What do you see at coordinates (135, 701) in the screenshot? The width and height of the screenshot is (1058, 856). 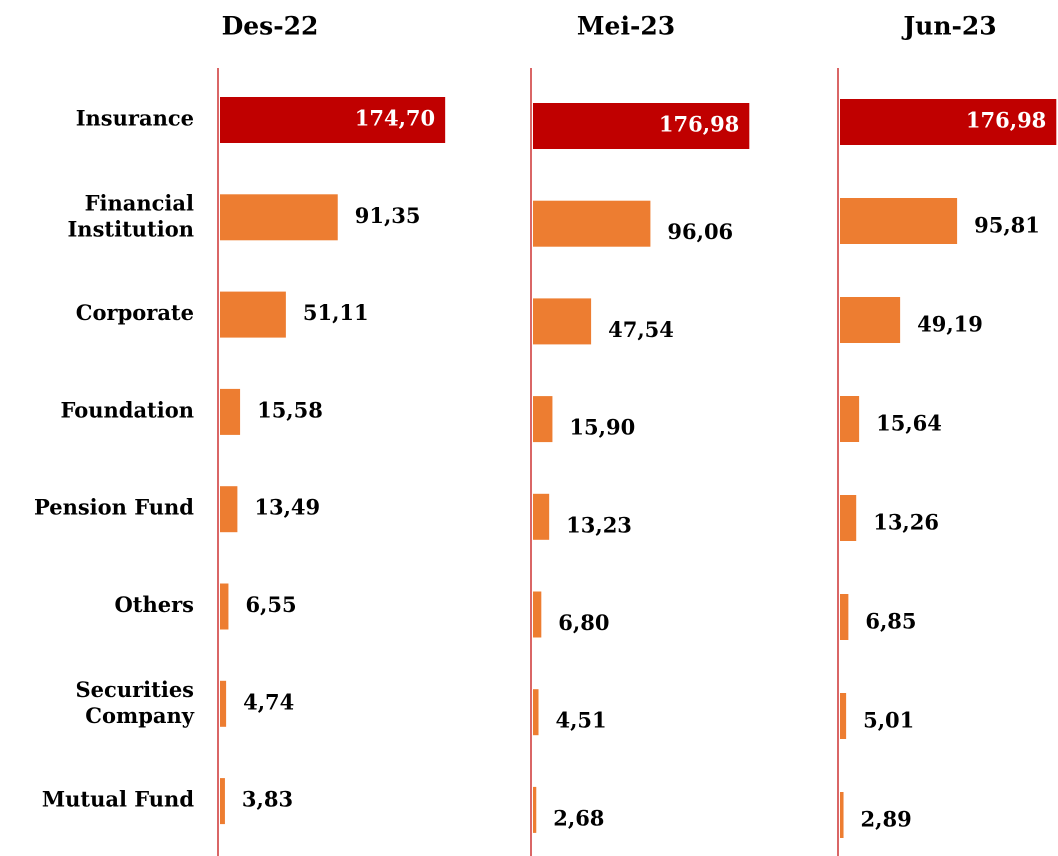 I see `category-label: Securities Company` at bounding box center [135, 701].